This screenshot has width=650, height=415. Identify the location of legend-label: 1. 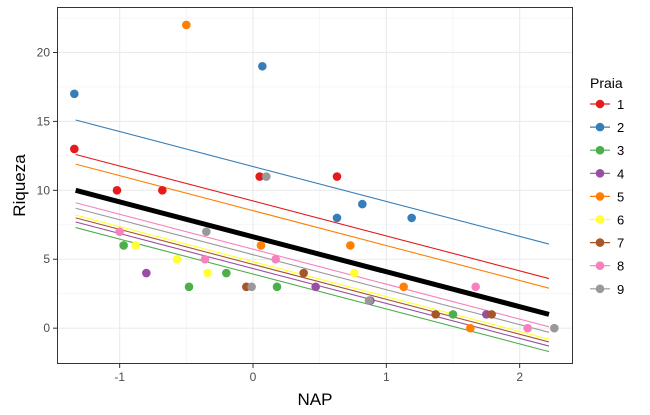
(620, 104).